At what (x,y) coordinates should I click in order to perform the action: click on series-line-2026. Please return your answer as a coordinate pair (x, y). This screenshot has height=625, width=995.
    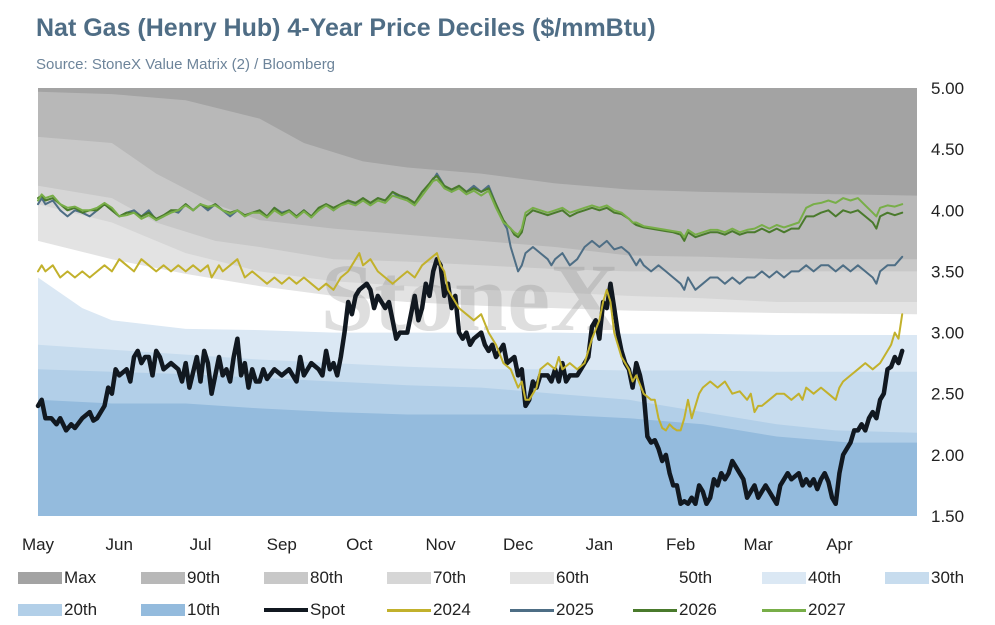
    Looking at the image, I should click on (470, 208).